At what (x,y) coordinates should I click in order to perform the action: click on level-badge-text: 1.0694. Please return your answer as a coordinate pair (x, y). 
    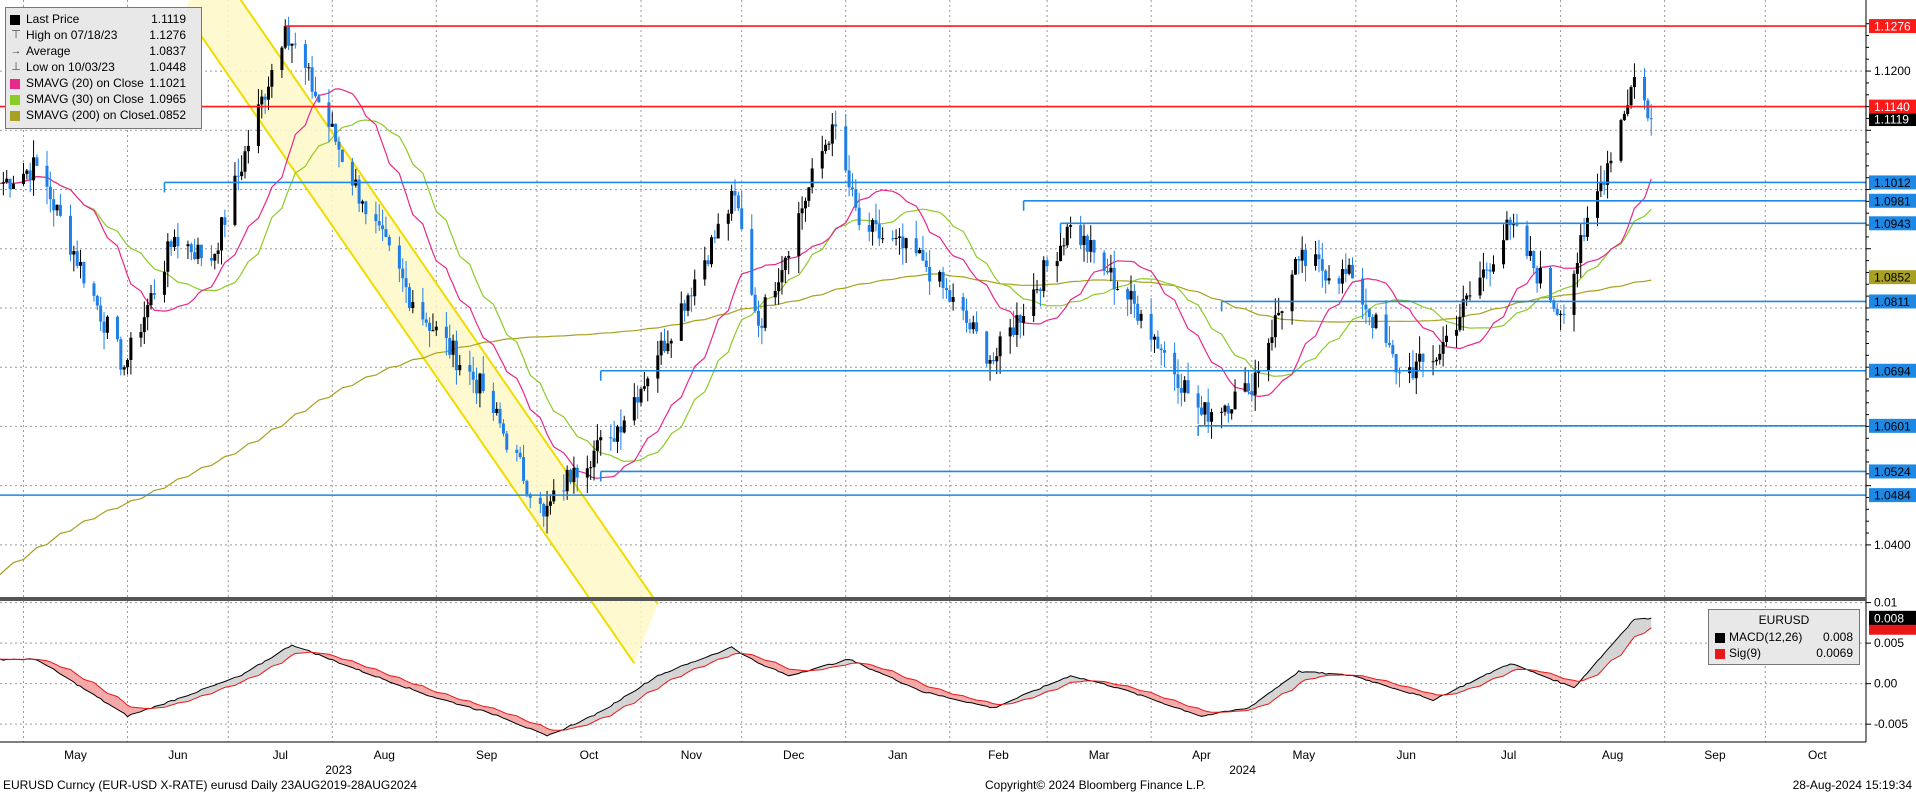
    Looking at the image, I should click on (1892, 371).